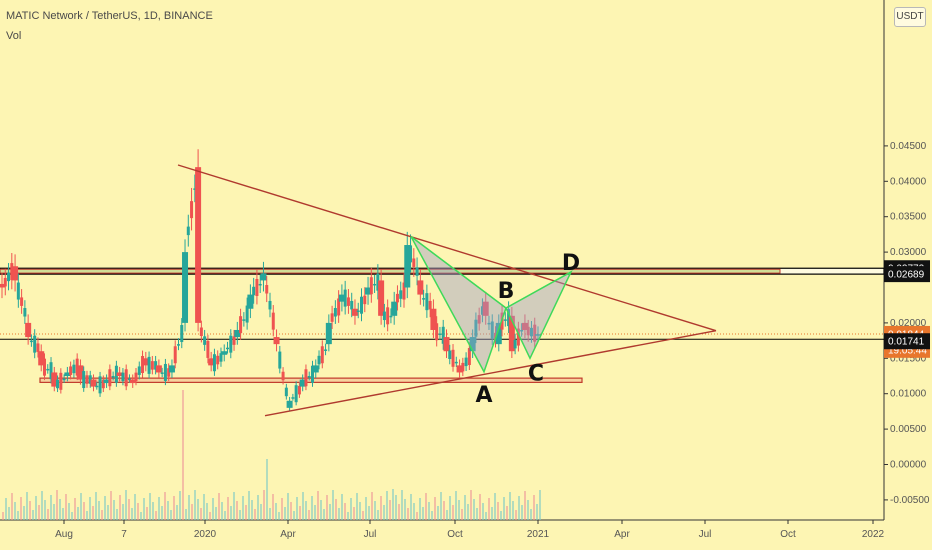 The image size is (932, 550). Describe the element at coordinates (908, 181) in the screenshot. I see `y-tick-label: 0.04000` at that location.